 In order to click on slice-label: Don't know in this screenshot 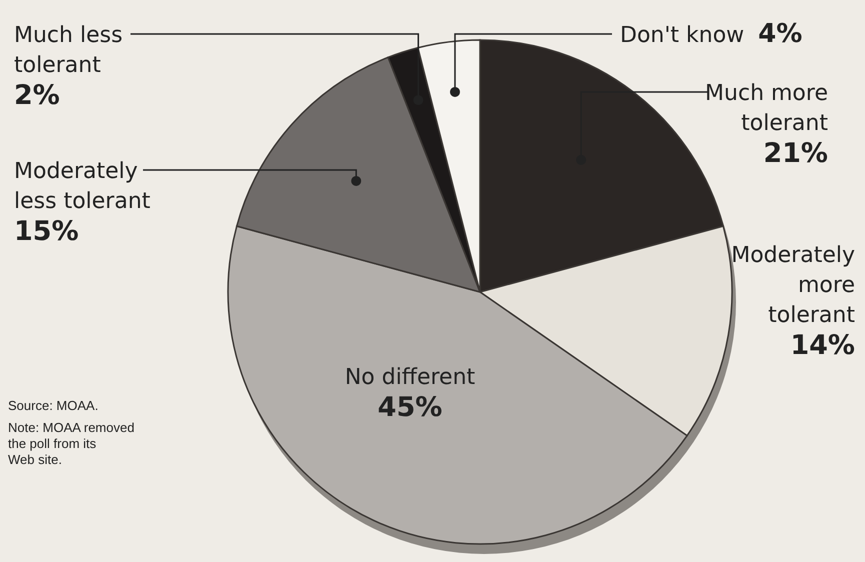, I will do `click(682, 35)`.